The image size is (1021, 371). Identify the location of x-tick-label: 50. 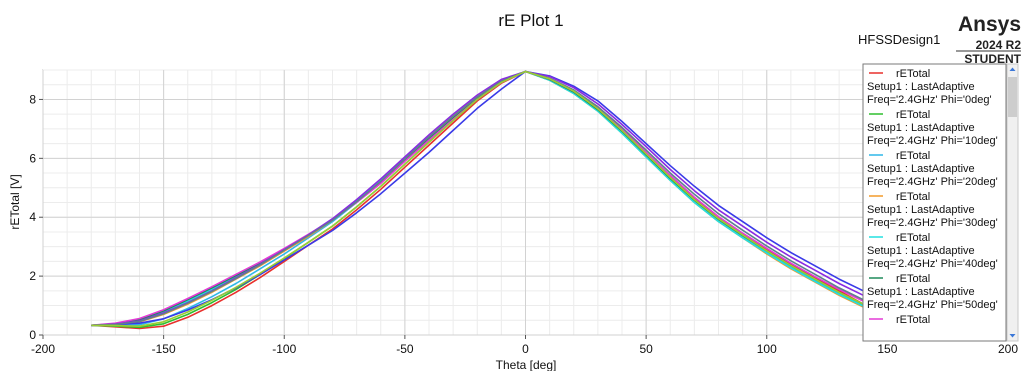
(646, 349).